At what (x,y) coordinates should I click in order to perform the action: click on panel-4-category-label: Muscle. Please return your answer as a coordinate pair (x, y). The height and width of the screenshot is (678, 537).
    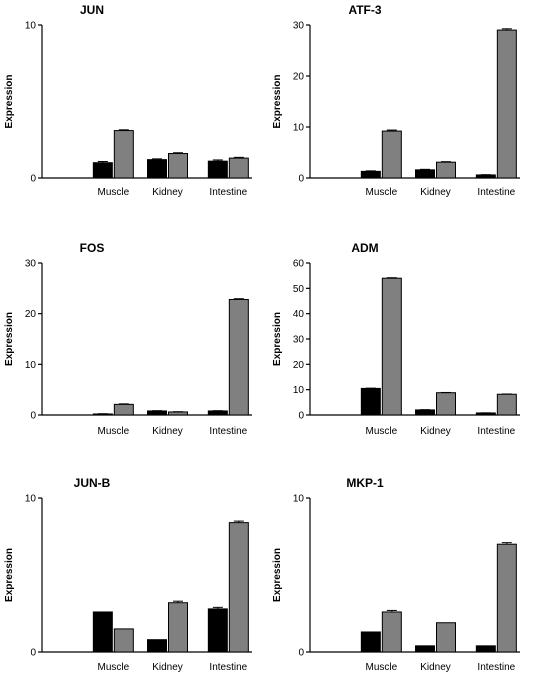
    Looking at the image, I should click on (381, 431).